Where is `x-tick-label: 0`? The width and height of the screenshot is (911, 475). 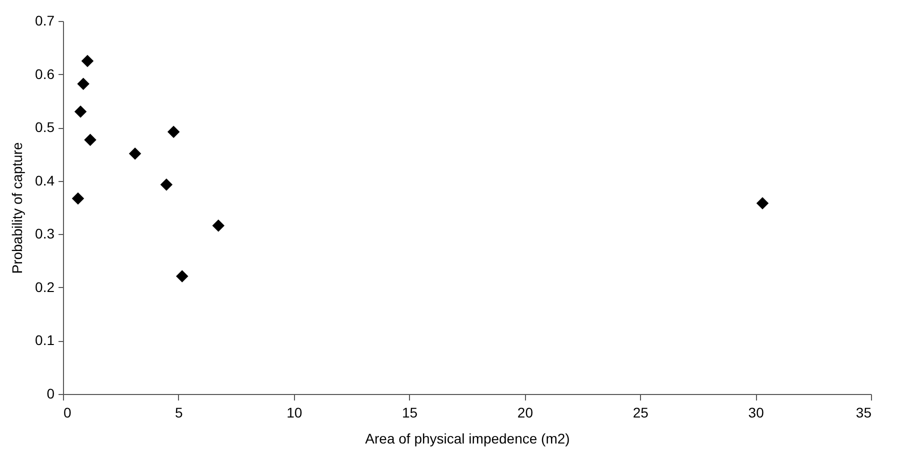
x-tick-label: 0 is located at coordinates (68, 412).